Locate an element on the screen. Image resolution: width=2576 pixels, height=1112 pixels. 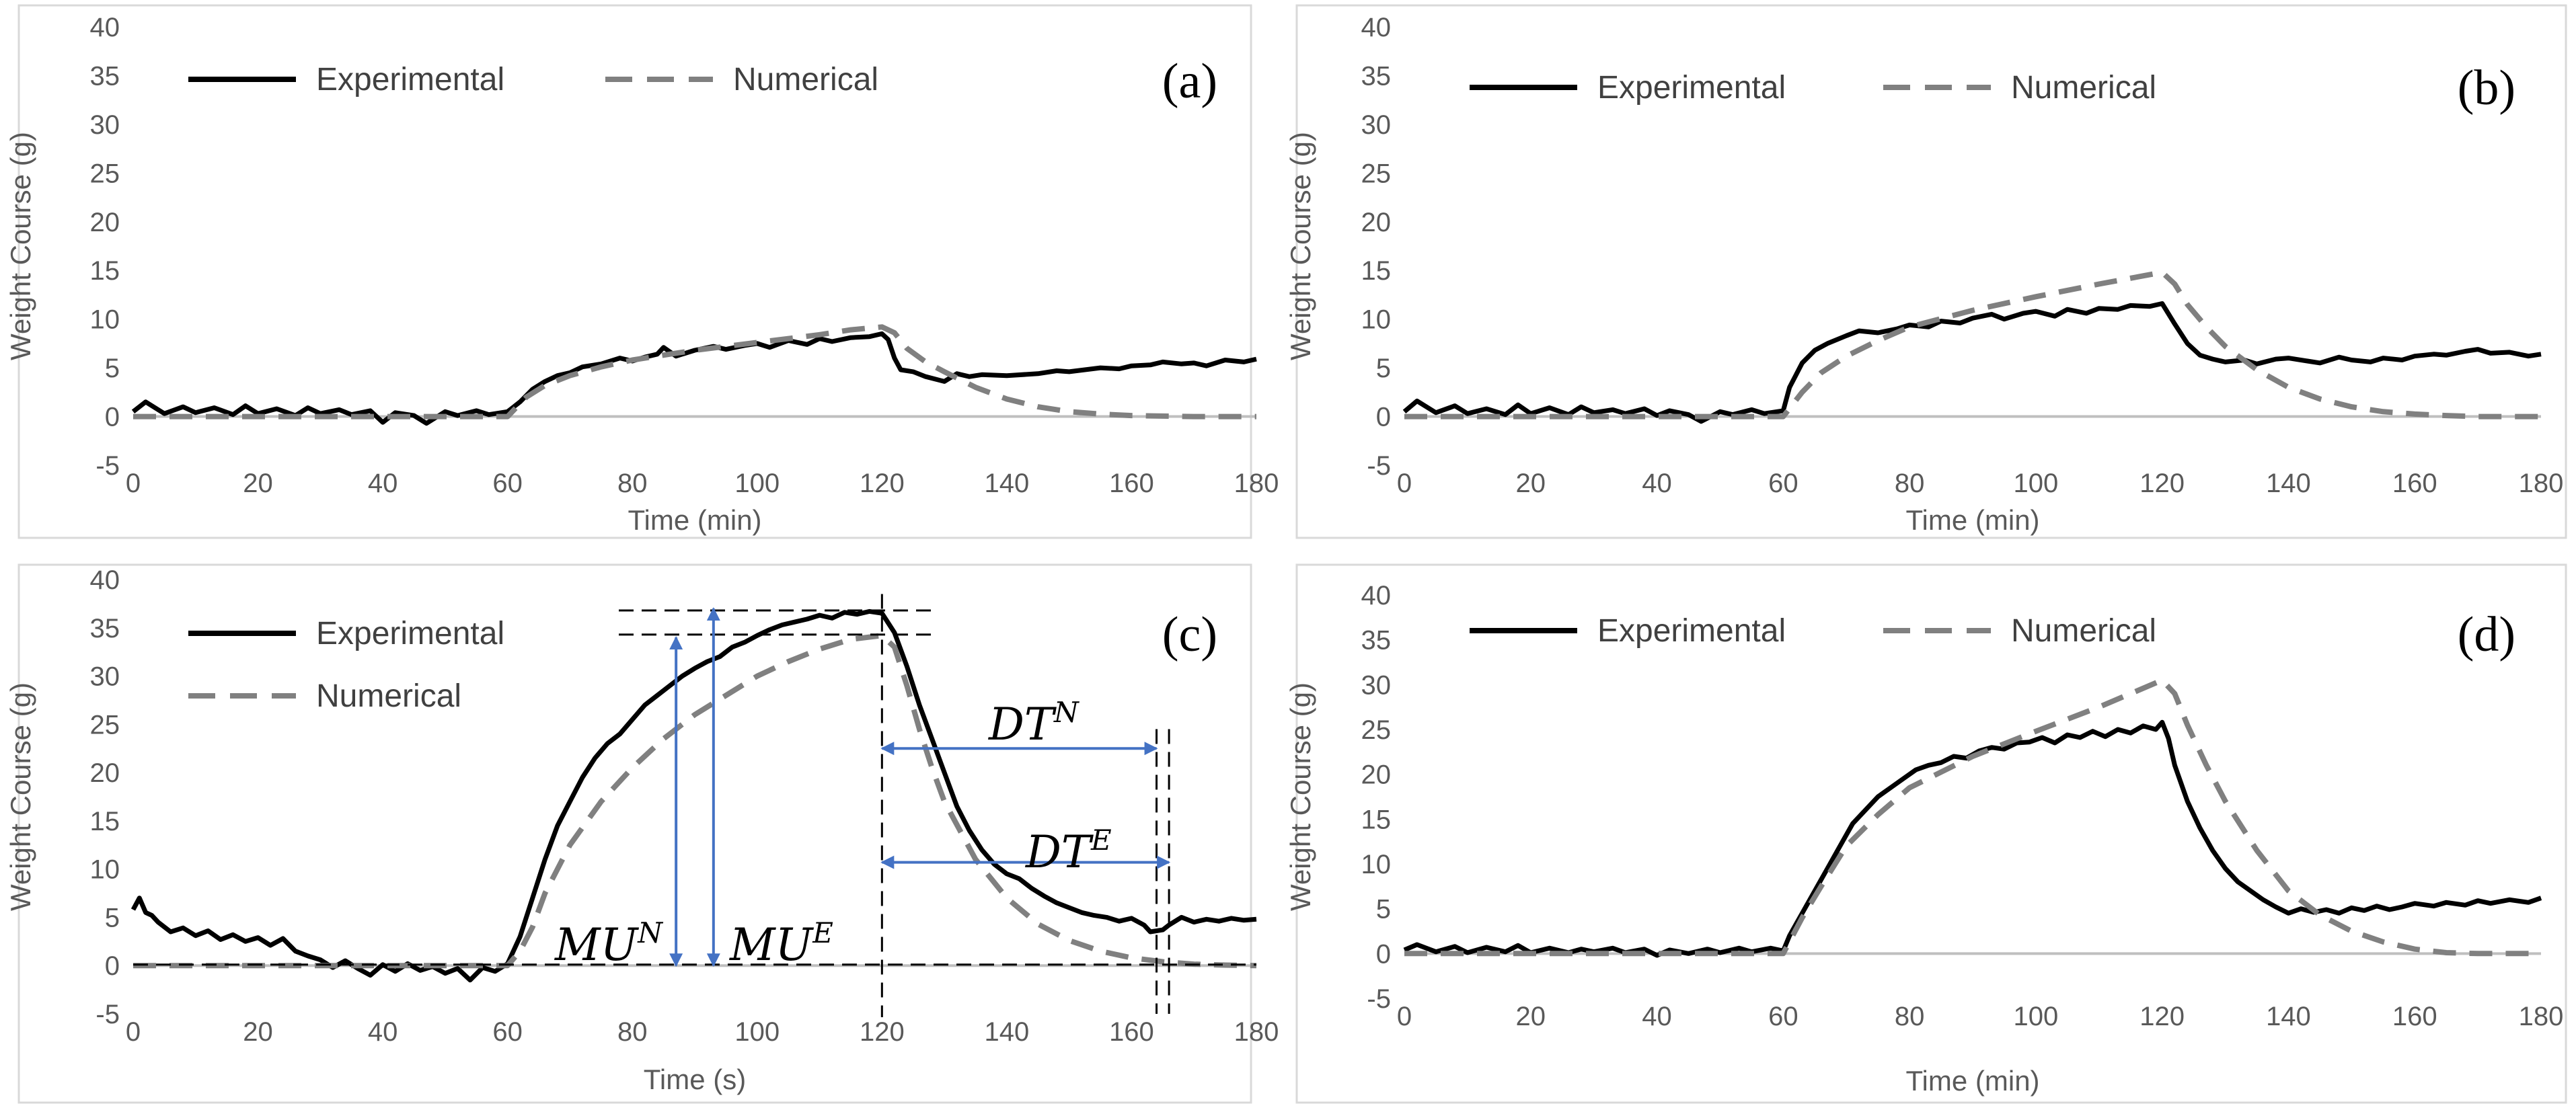
panel-label: (d) is located at coordinates (2486, 634).